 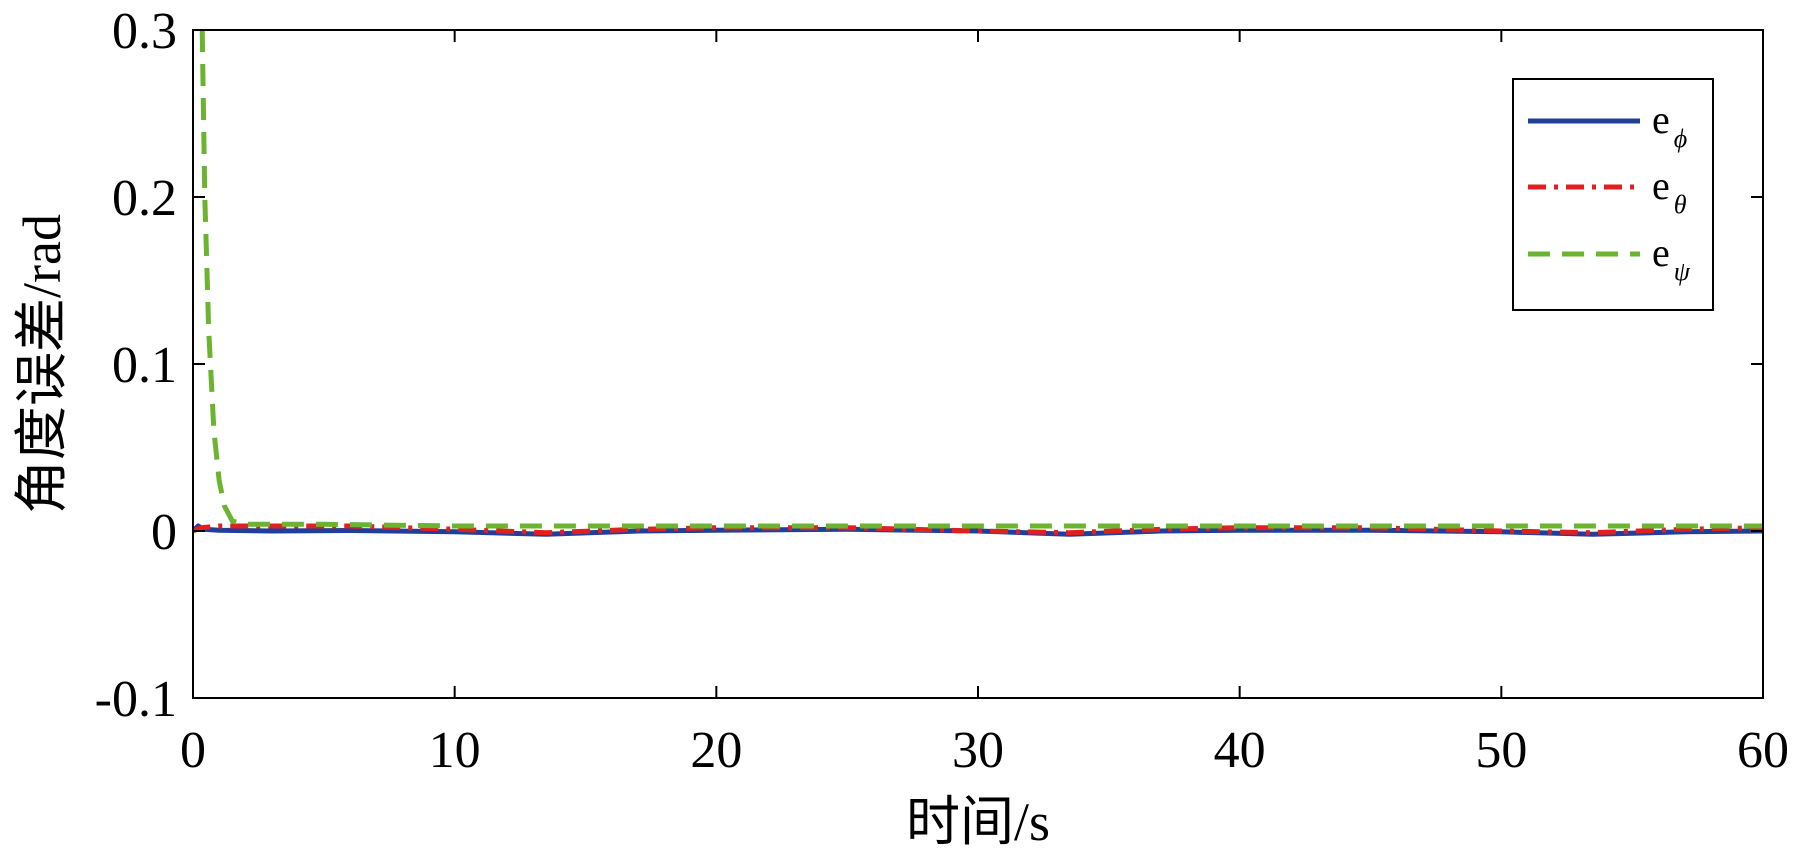 I want to click on y-tick-labels: -0.1 0 0.1 0.2 0.3, so click(x=136, y=365).